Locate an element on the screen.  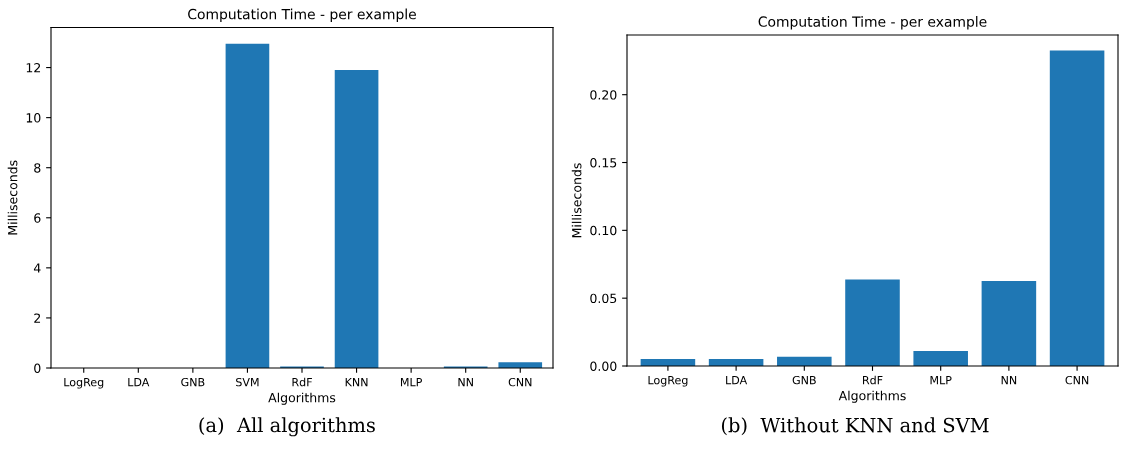
text: (a) All algorithms is located at coordinates (287, 427).